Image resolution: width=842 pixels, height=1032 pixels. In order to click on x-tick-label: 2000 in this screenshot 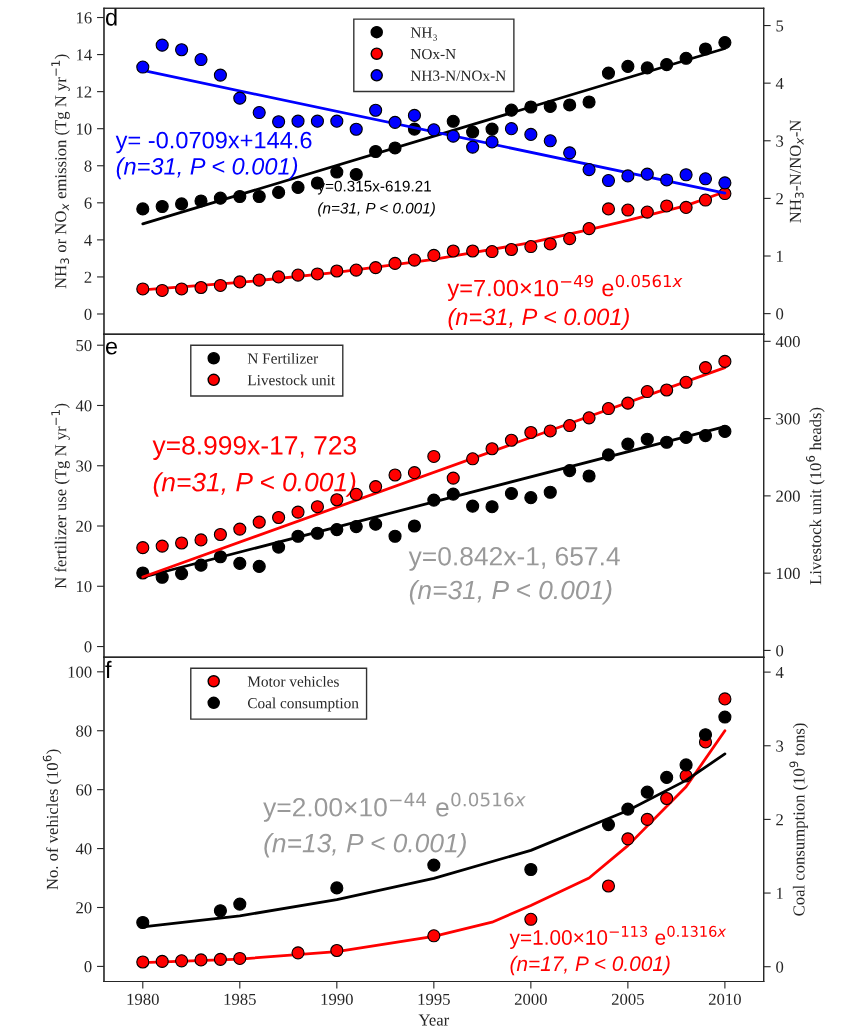, I will do `click(530, 999)`.